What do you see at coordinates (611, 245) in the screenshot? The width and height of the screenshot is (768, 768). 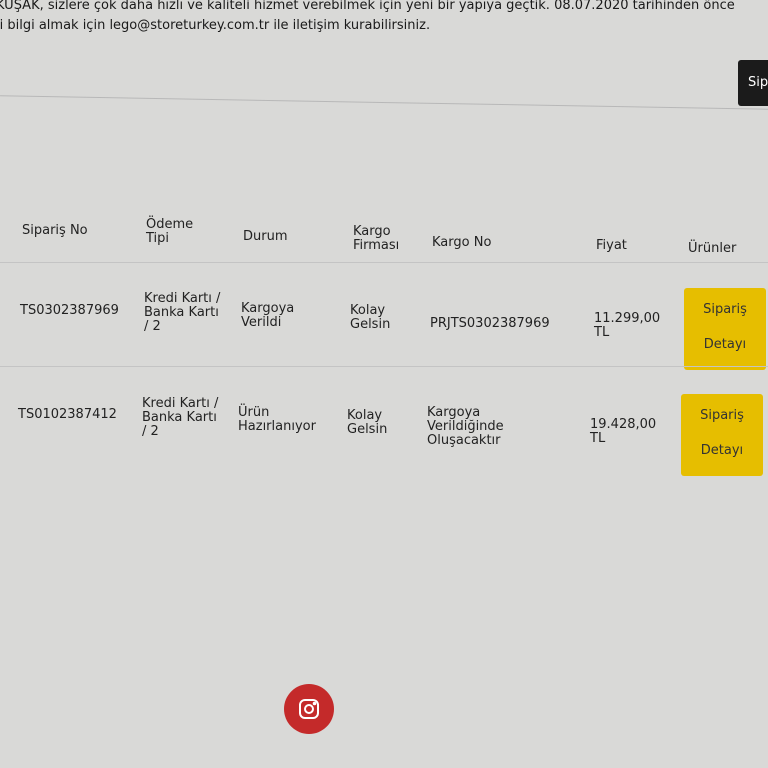 I see `header-price: Fiyat` at bounding box center [611, 245].